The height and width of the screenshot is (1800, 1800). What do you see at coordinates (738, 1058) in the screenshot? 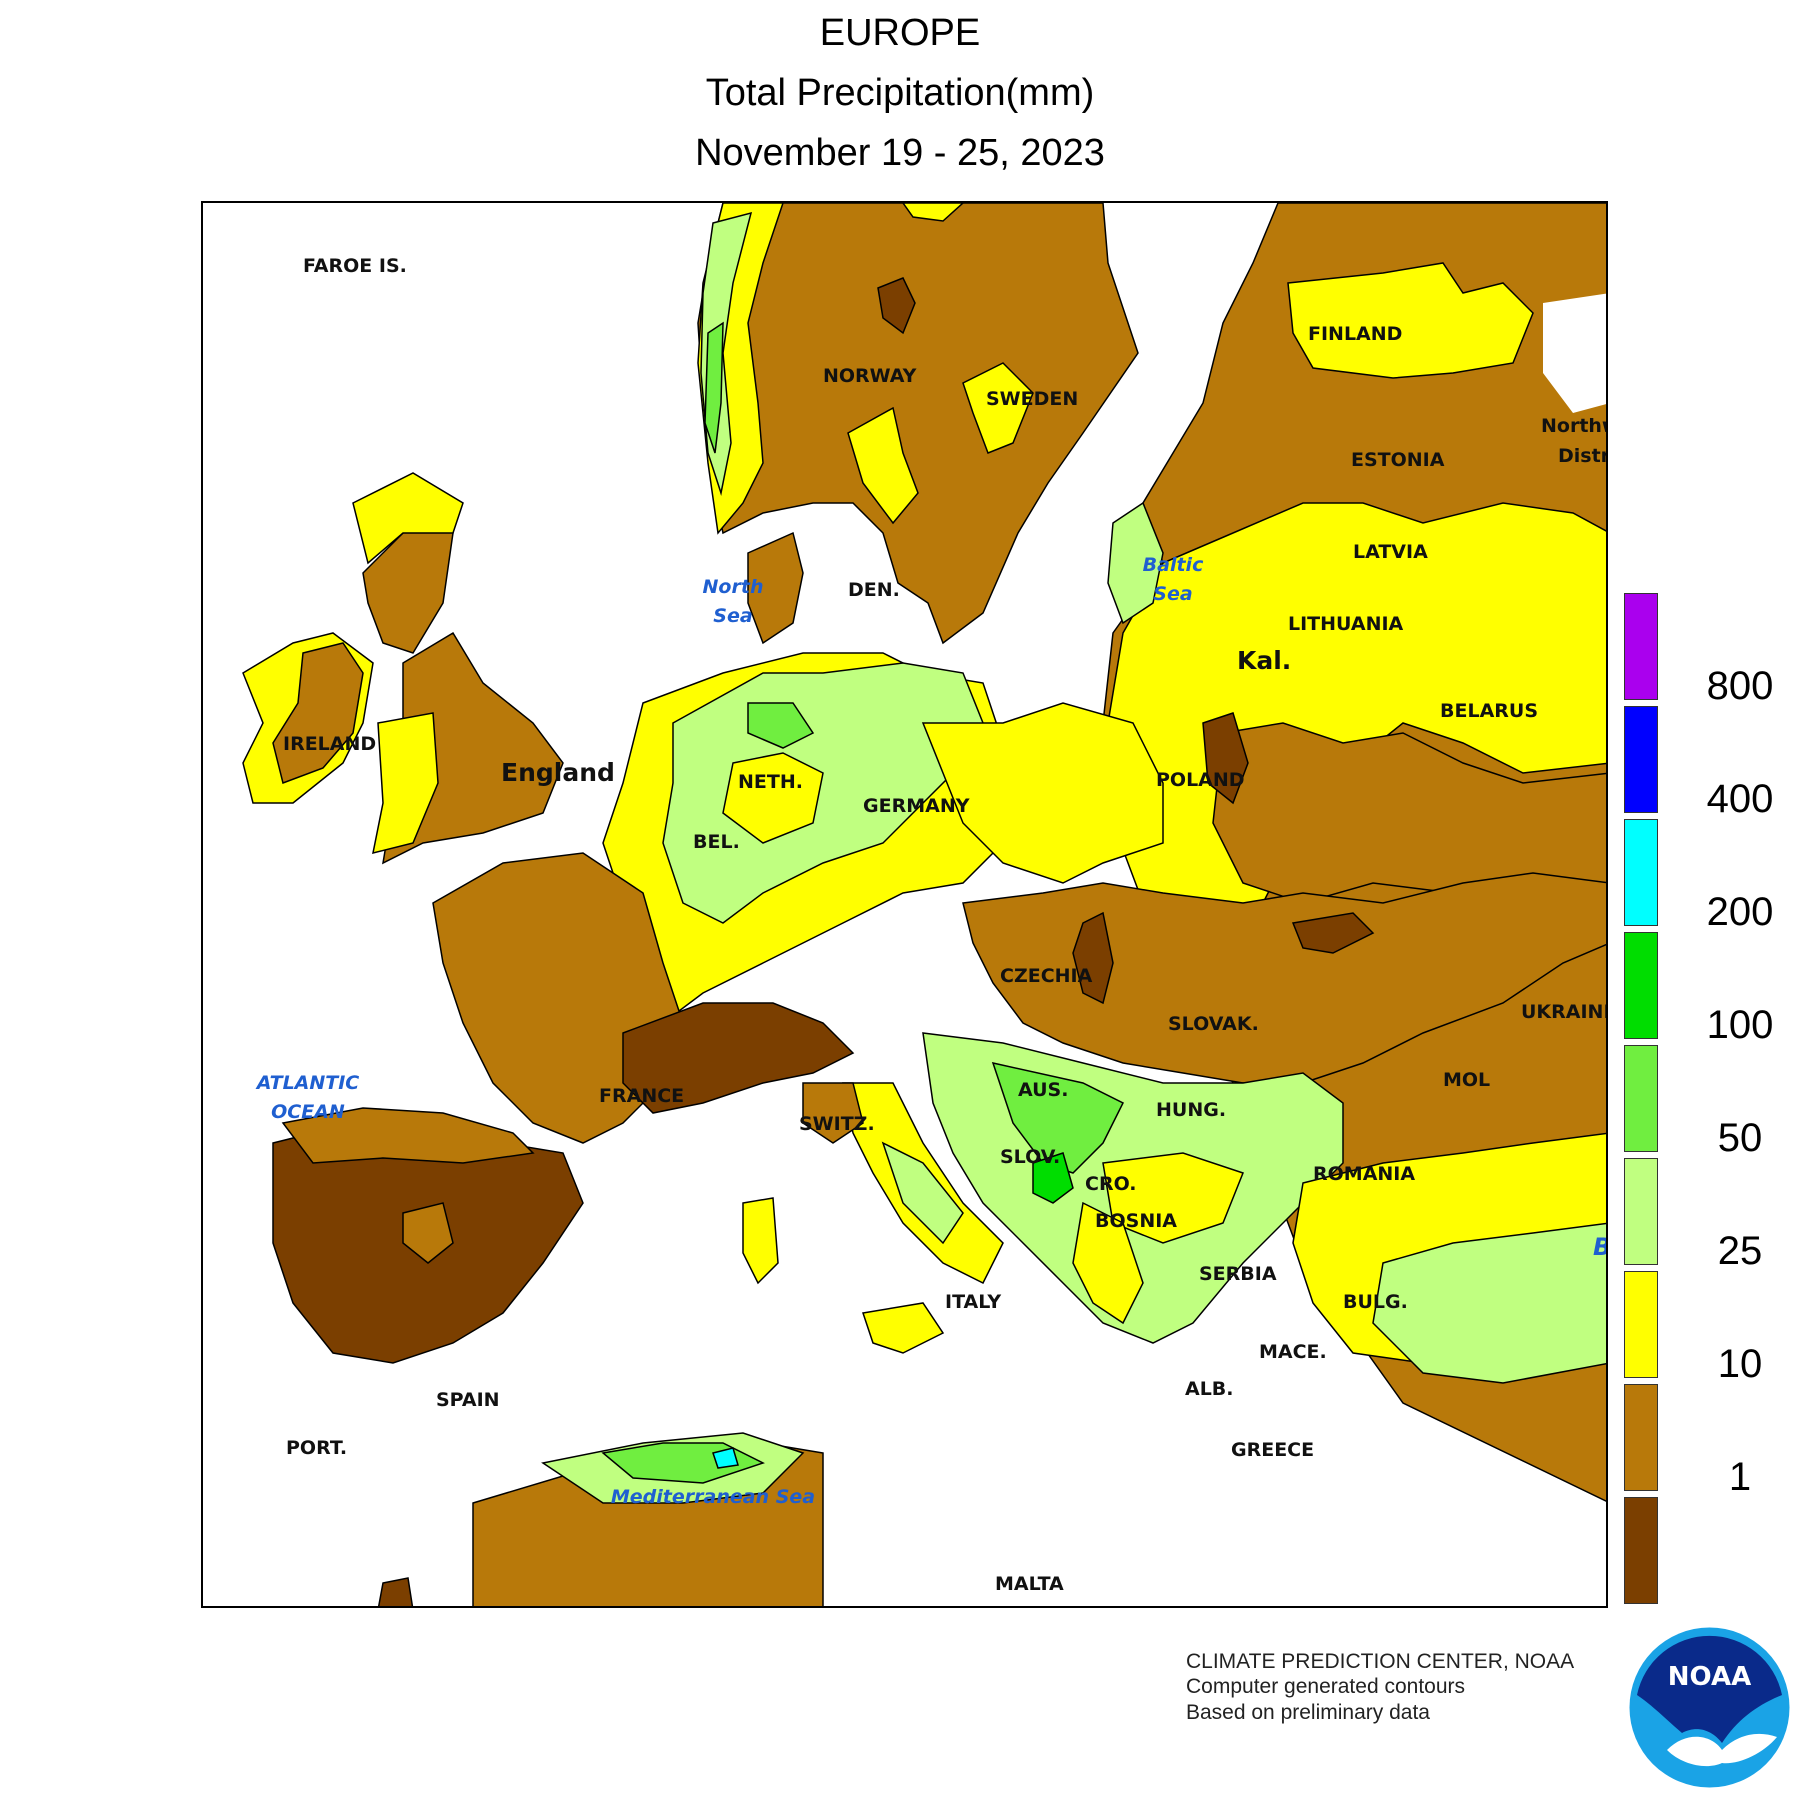
I see `region-alps-dark` at bounding box center [738, 1058].